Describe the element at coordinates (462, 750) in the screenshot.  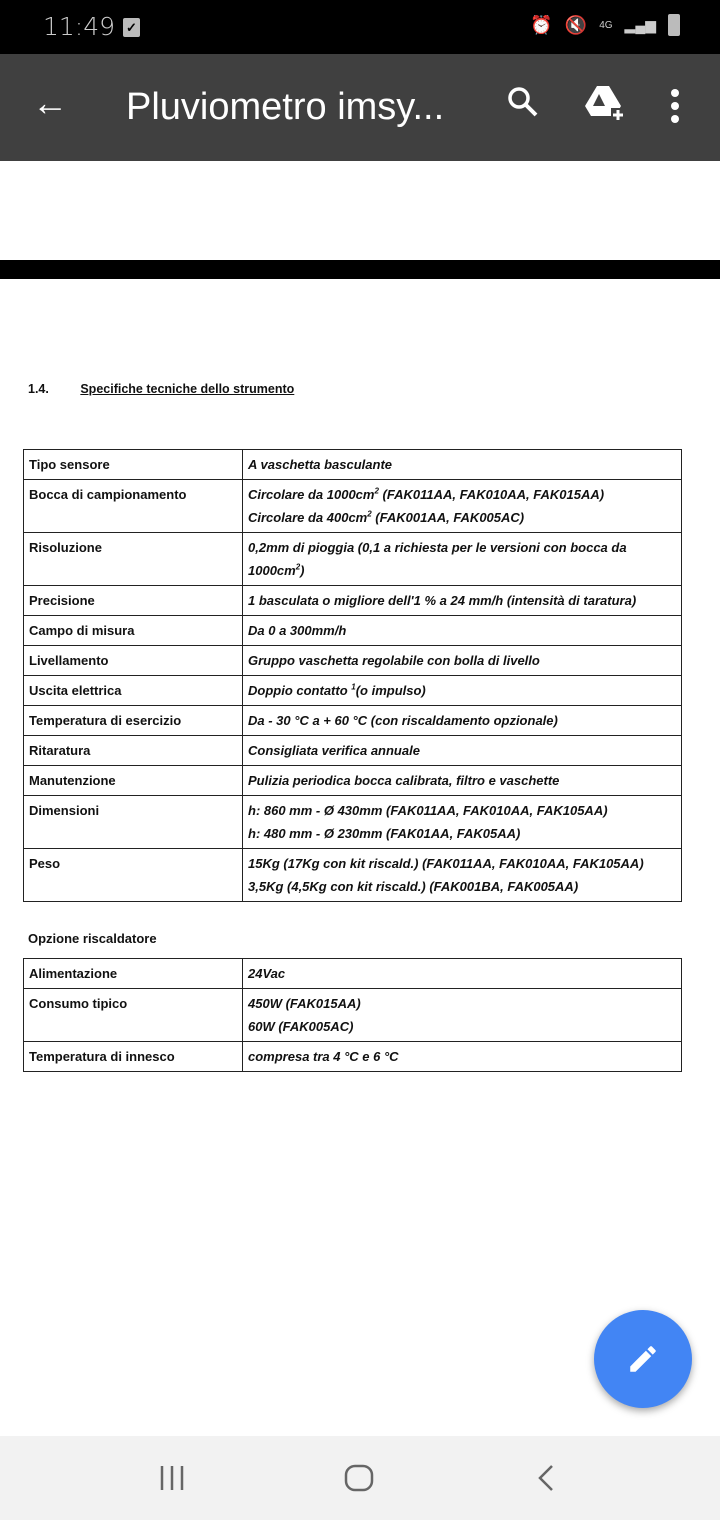
I see `spec-value: Consigliata verifica annuale` at that location.